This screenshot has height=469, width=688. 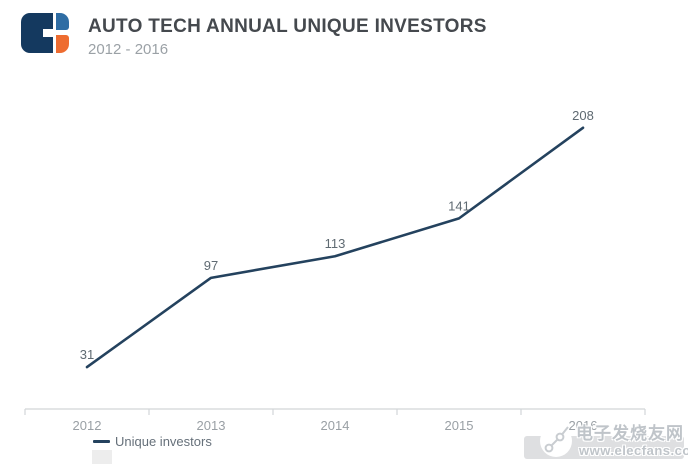 What do you see at coordinates (556, 441) in the screenshot?
I see `trend-nodes-icon` at bounding box center [556, 441].